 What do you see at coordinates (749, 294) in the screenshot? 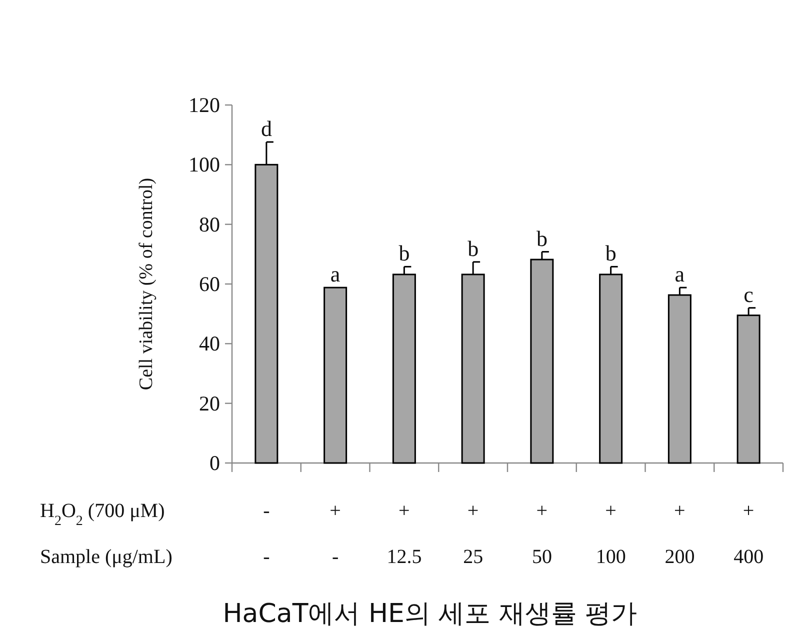
I see `data-label: c` at bounding box center [749, 294].